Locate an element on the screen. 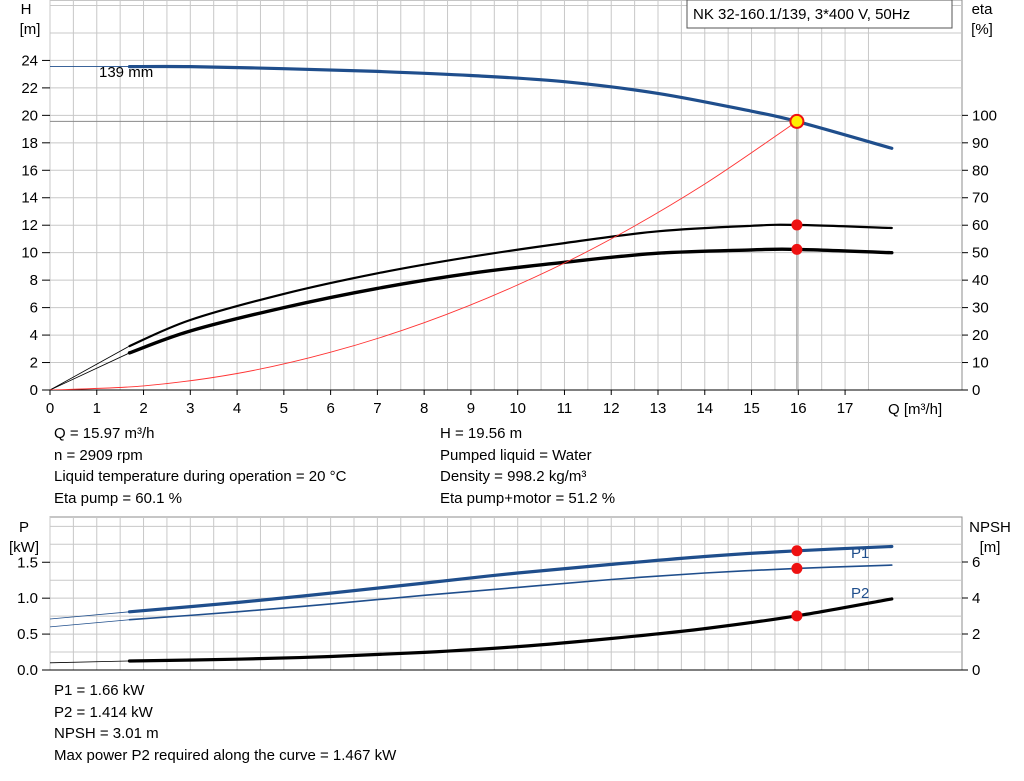 Image resolution: width=1024 pixels, height=781 pixels. x-tick-label: 3 is located at coordinates (190, 408).